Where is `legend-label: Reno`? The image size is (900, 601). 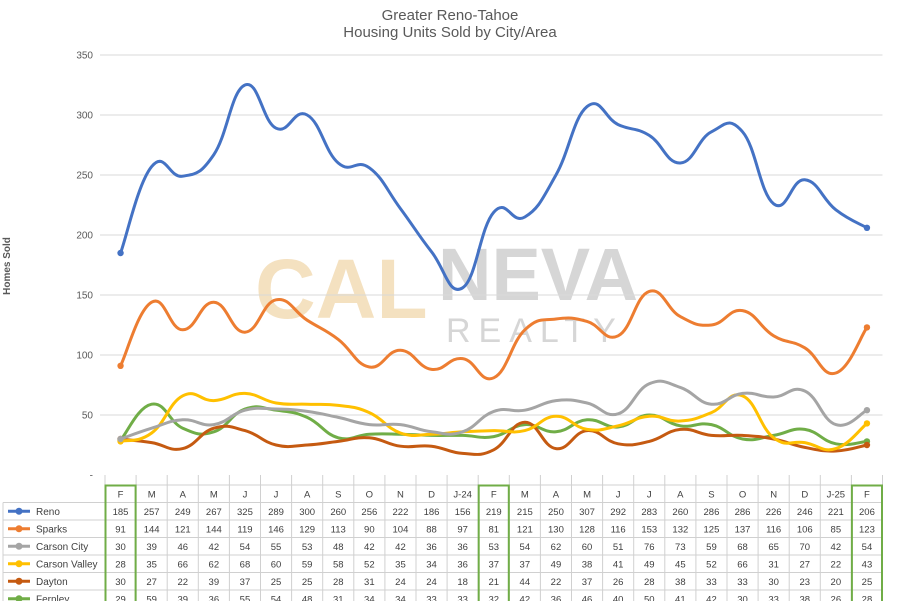
legend-label: Reno is located at coordinates (48, 512).